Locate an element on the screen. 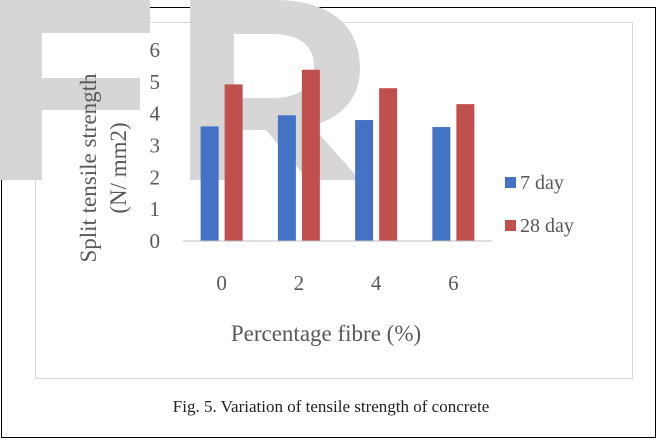  legend-label: 7 day is located at coordinates (542, 183).